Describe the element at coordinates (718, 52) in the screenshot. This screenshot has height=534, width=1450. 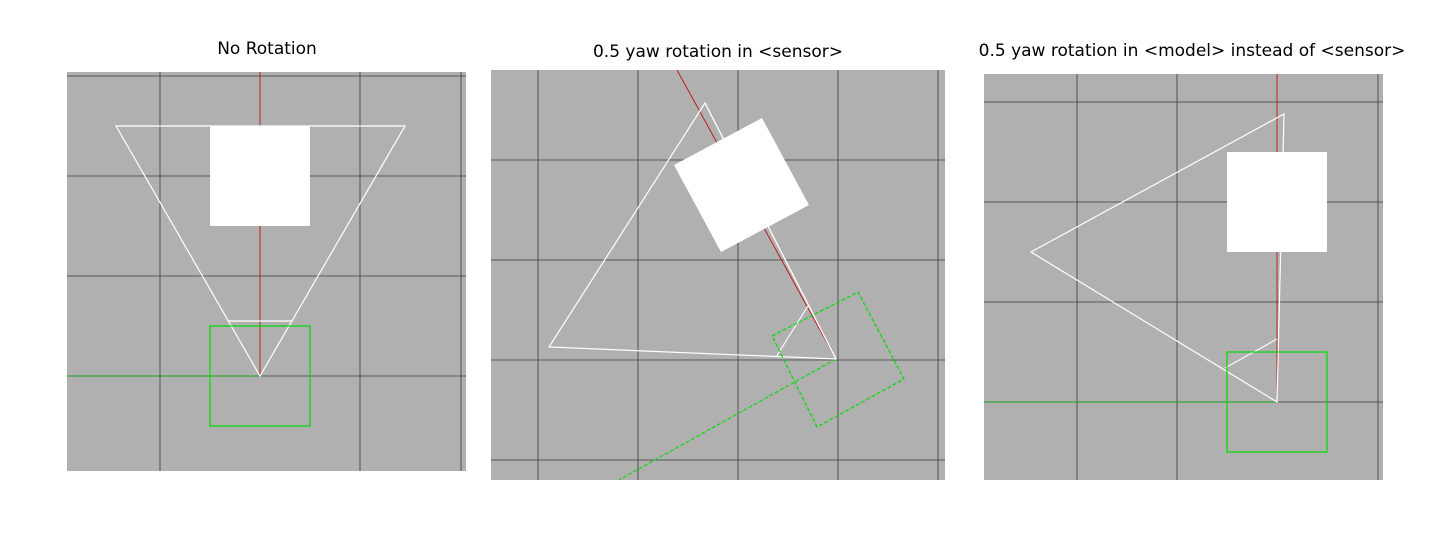
I see `panel-title-sensor-yaw: 0.5 yaw rotation in <sensor>` at that location.